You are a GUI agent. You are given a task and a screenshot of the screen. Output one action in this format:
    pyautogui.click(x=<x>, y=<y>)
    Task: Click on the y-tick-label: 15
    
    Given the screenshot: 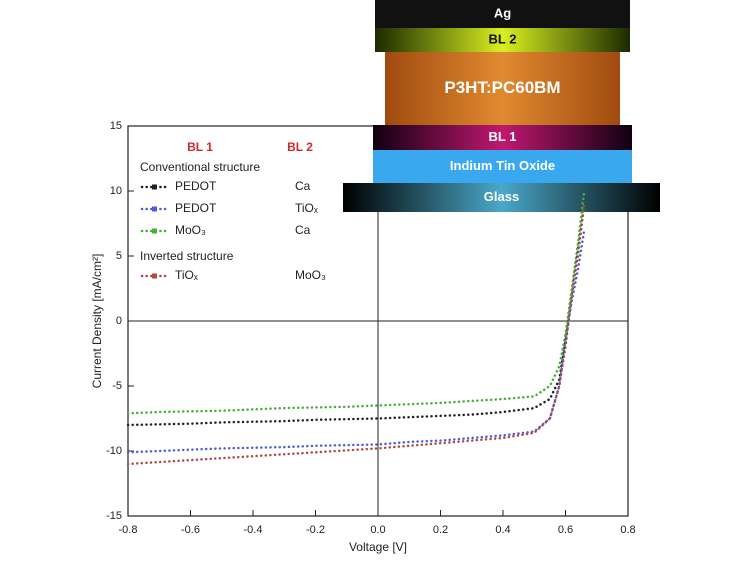 What is the action you would take?
    pyautogui.click(x=116, y=126)
    